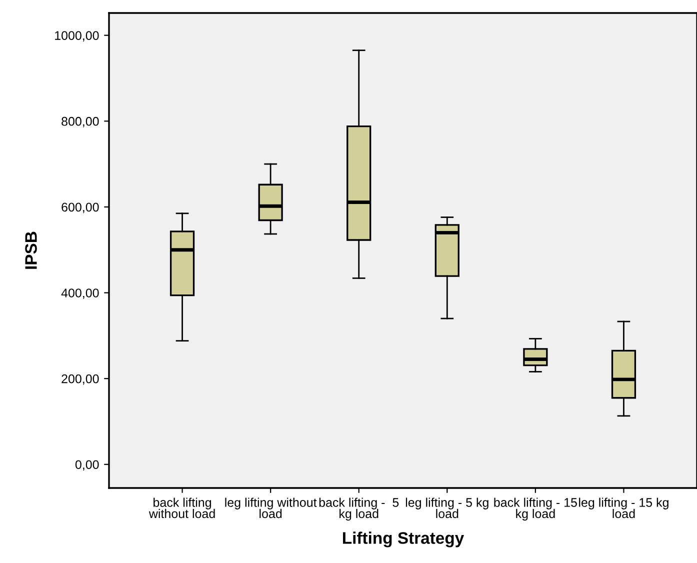  I want to click on y-tick-label: 600,00, so click(80, 208).